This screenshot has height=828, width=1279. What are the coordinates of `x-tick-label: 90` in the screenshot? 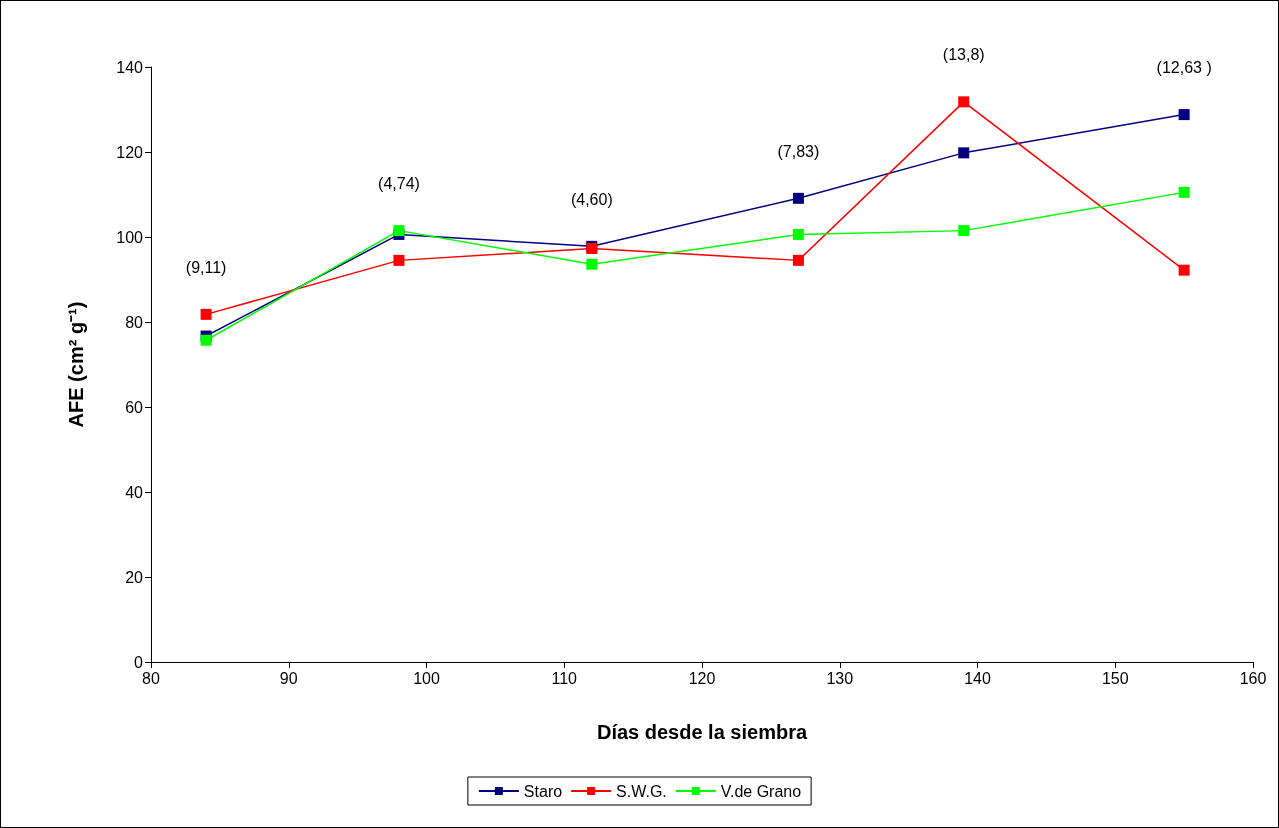 It's located at (288, 678).